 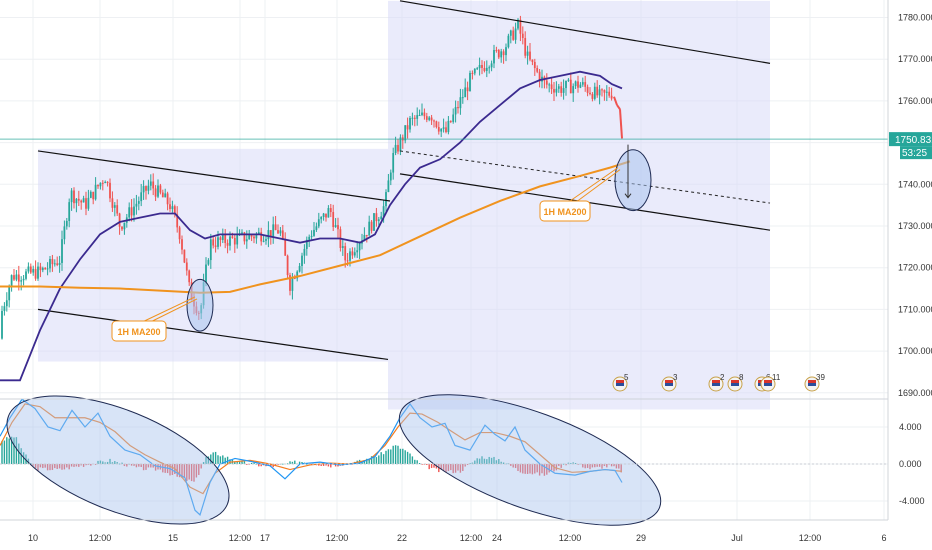 What do you see at coordinates (820, 377) in the screenshot?
I see `event-marker-count: 39` at bounding box center [820, 377].